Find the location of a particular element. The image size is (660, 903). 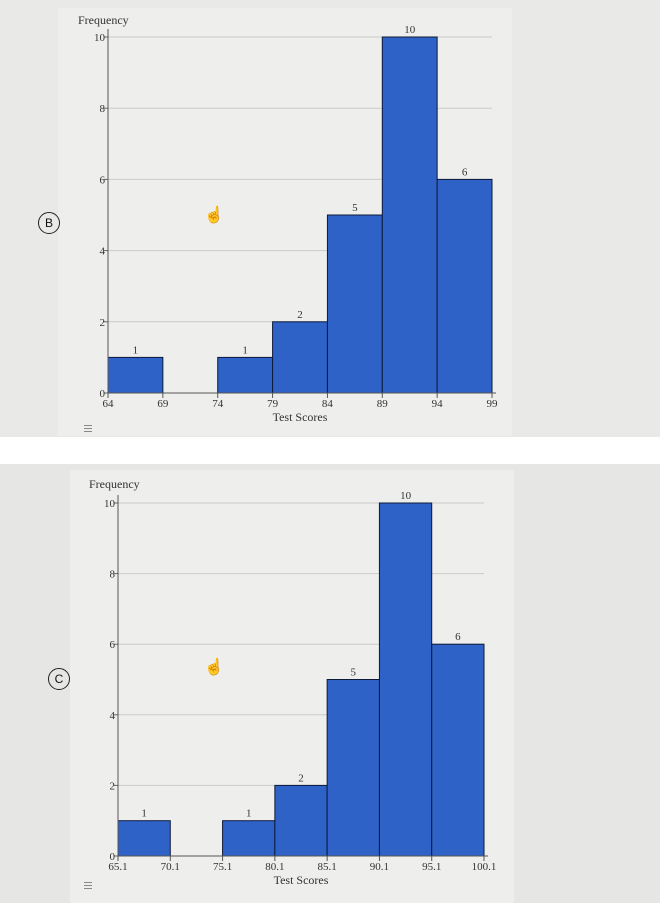

x-tick-label: 69 is located at coordinates (163, 404).